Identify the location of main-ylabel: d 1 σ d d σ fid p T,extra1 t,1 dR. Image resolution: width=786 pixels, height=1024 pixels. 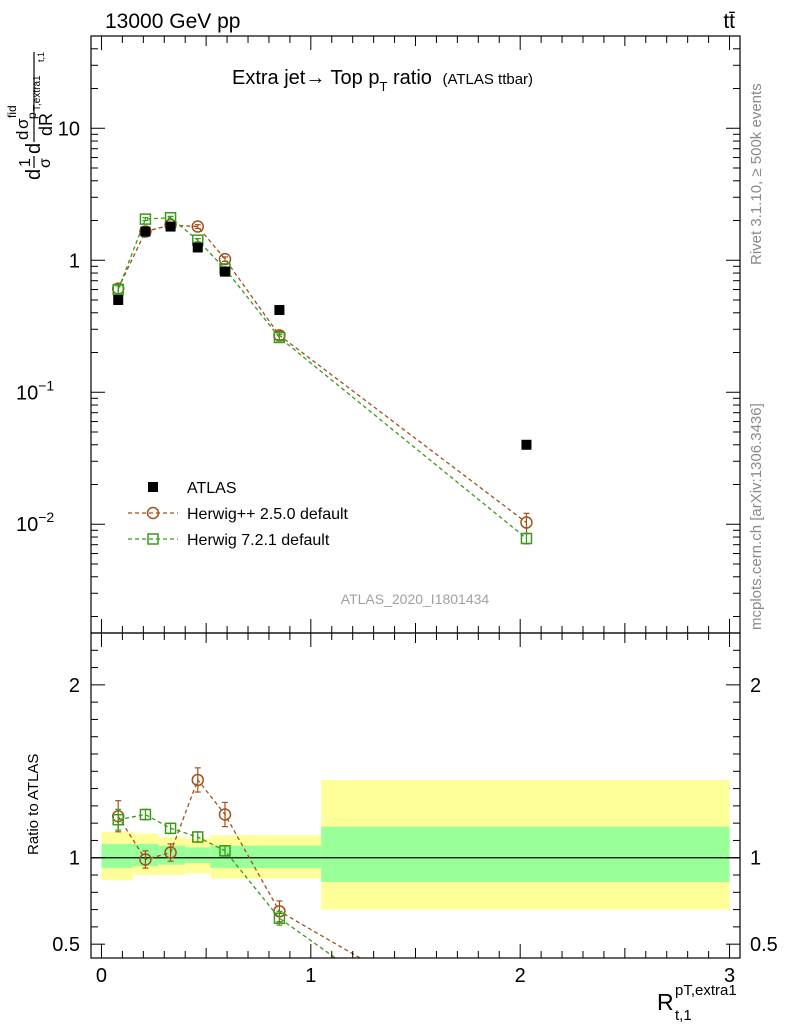
(30, 116).